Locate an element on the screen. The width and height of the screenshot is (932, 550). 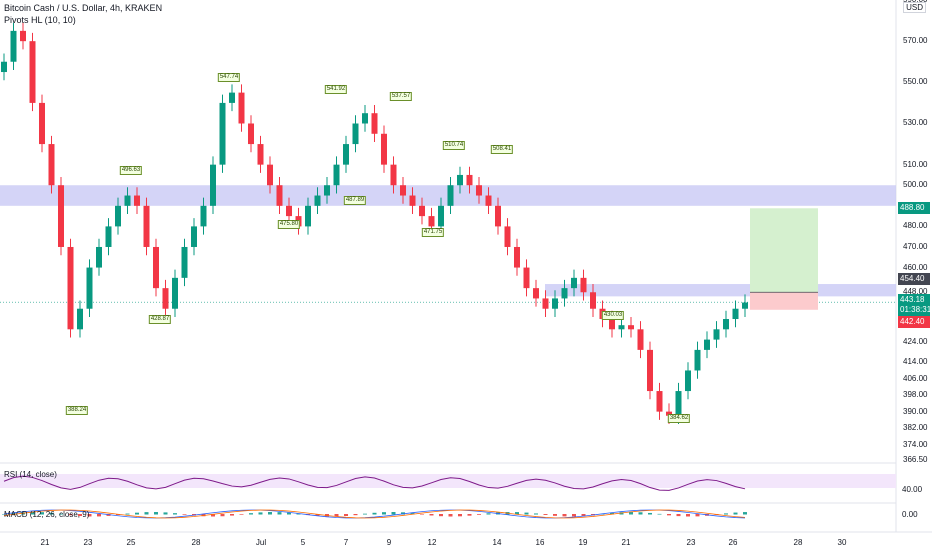
price-axis-label: 390.00 is located at coordinates (915, 411).